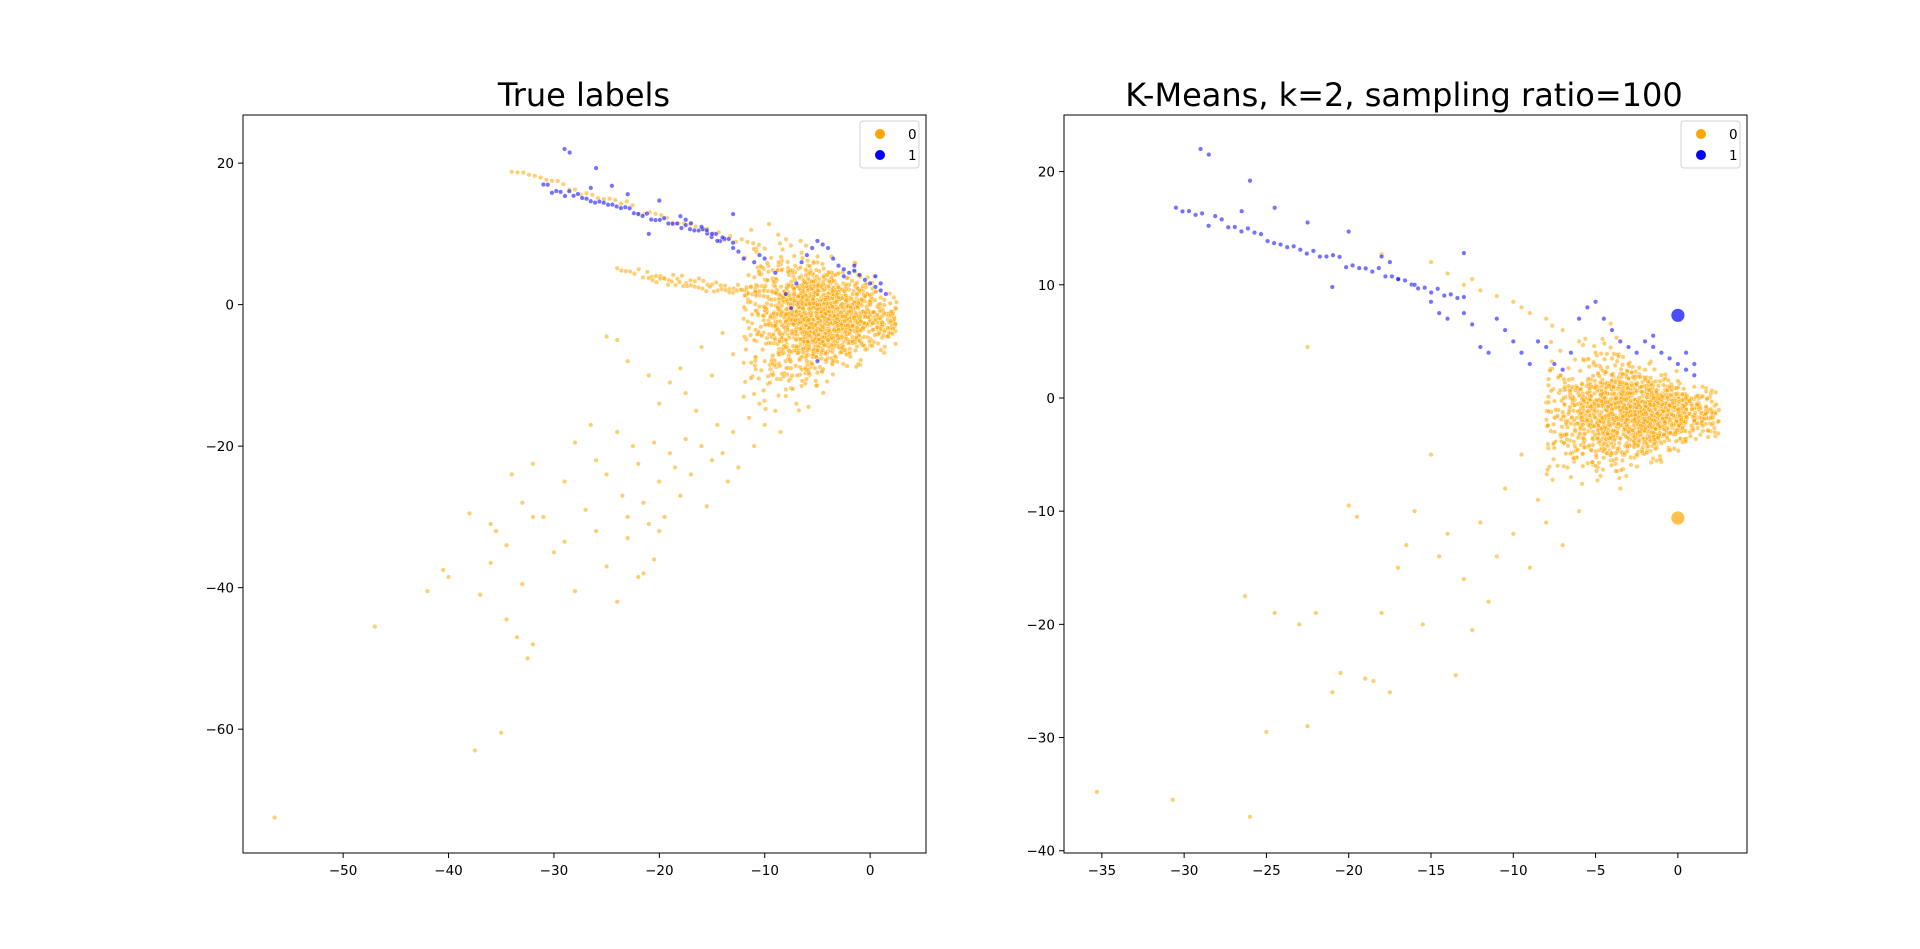 The image size is (1920, 949). What do you see at coordinates (1678, 871) in the screenshot?
I see `x-tick-label: 0` at bounding box center [1678, 871].